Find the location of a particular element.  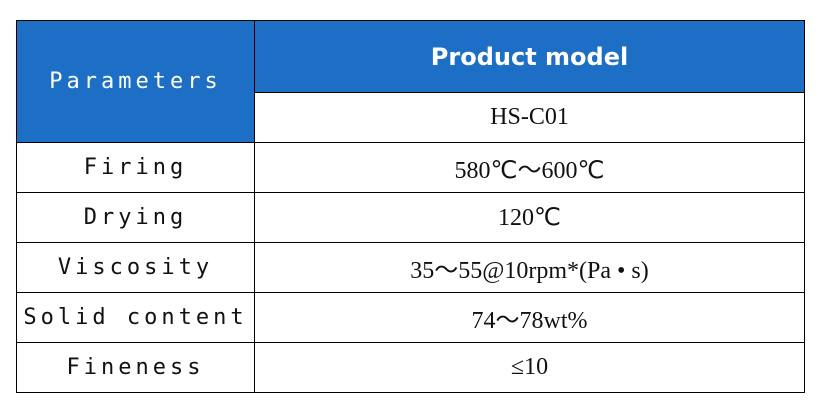

row-label: Drying is located at coordinates (135, 217).